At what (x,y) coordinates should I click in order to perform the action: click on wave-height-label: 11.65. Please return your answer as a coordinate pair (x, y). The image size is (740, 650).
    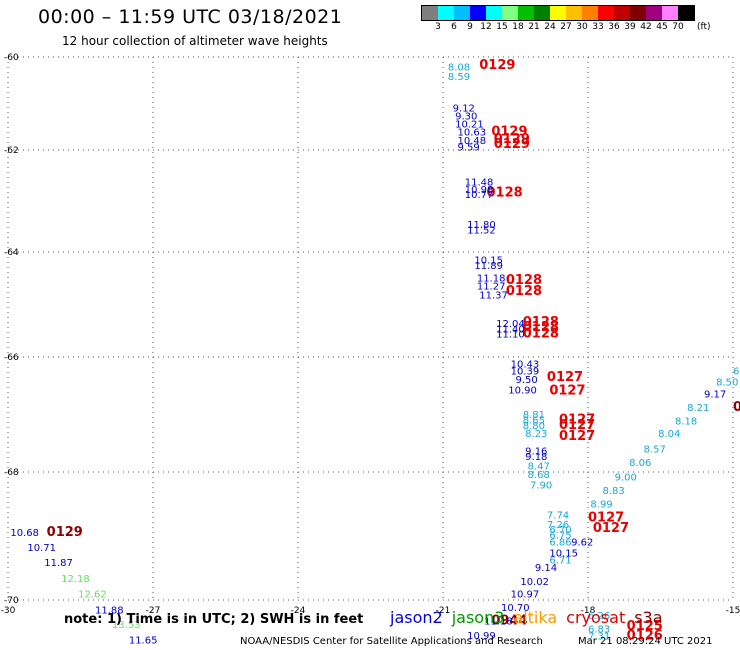
    Looking at the image, I should click on (143, 640).